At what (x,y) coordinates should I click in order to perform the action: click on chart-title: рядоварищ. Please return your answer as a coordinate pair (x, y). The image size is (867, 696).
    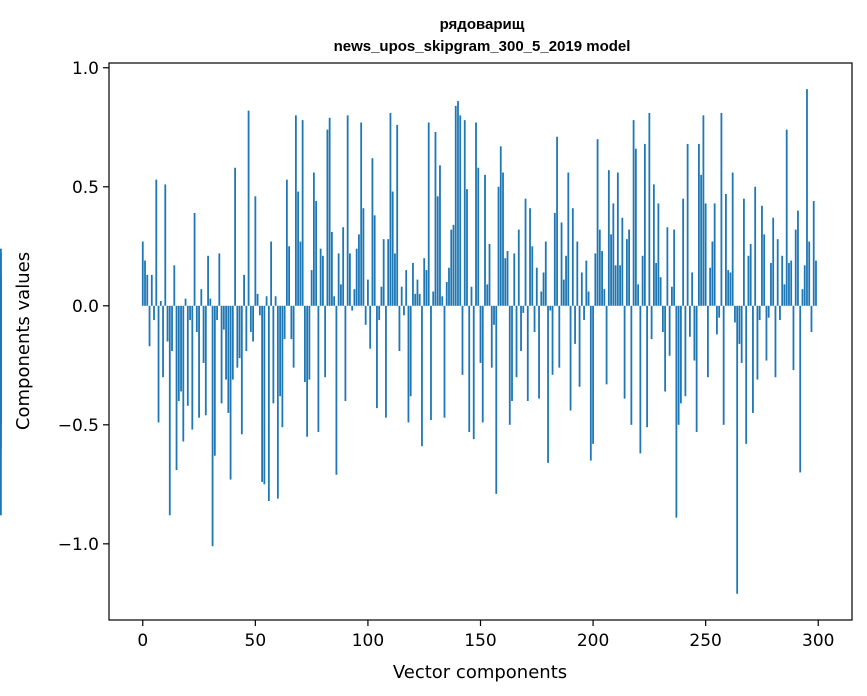
    Looking at the image, I should click on (482, 24).